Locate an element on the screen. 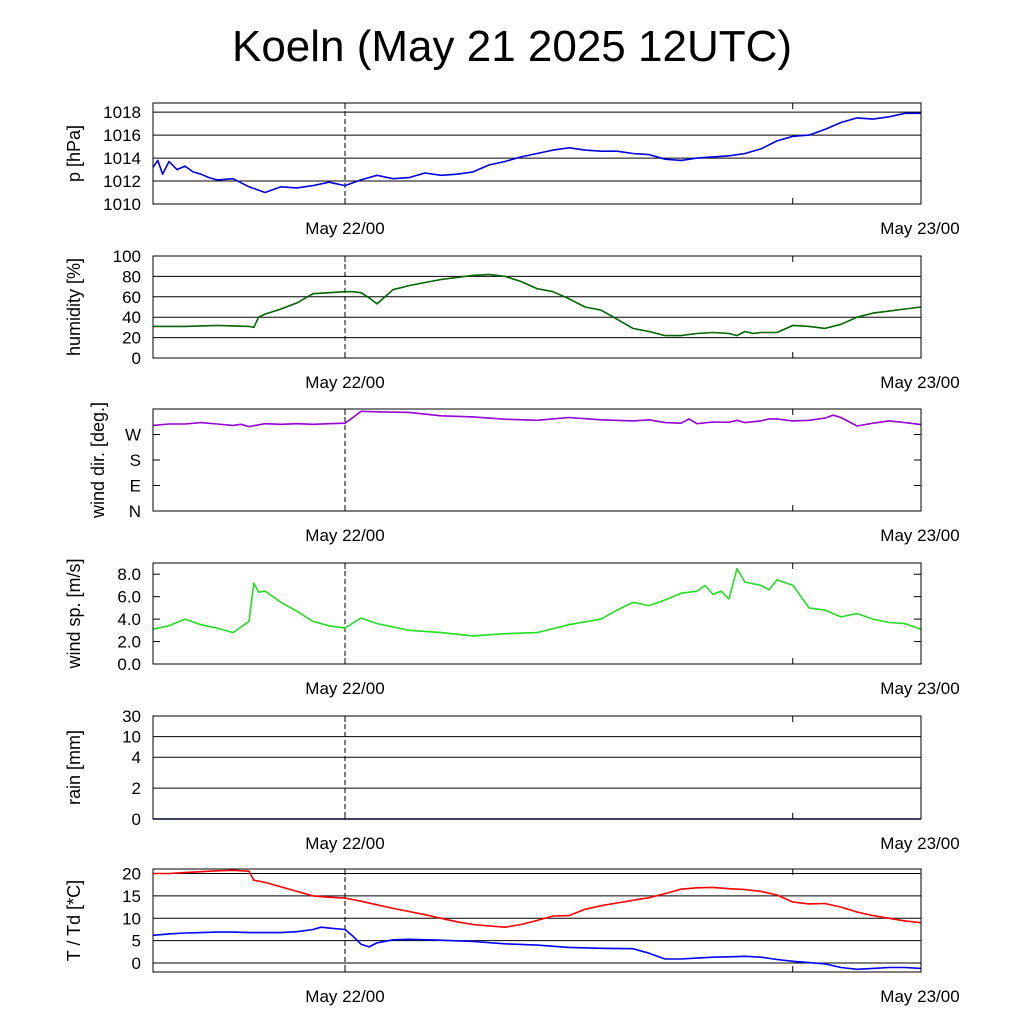 The height and width of the screenshot is (1024, 1024). y-tick-label: 2 is located at coordinates (136, 788).